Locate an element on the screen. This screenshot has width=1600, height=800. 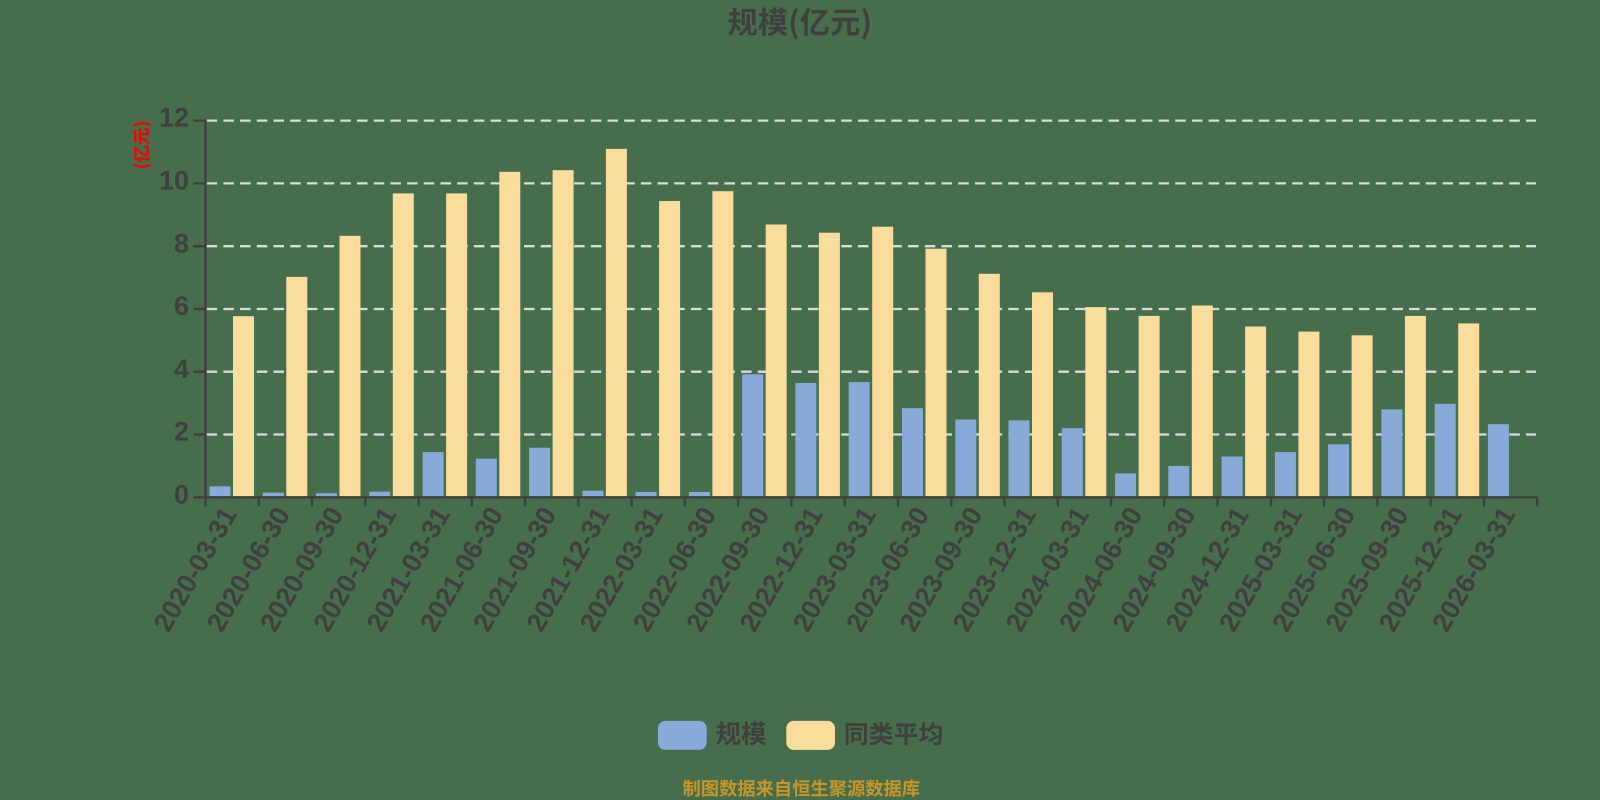
svg-text: 0 is located at coordinates (181, 494).